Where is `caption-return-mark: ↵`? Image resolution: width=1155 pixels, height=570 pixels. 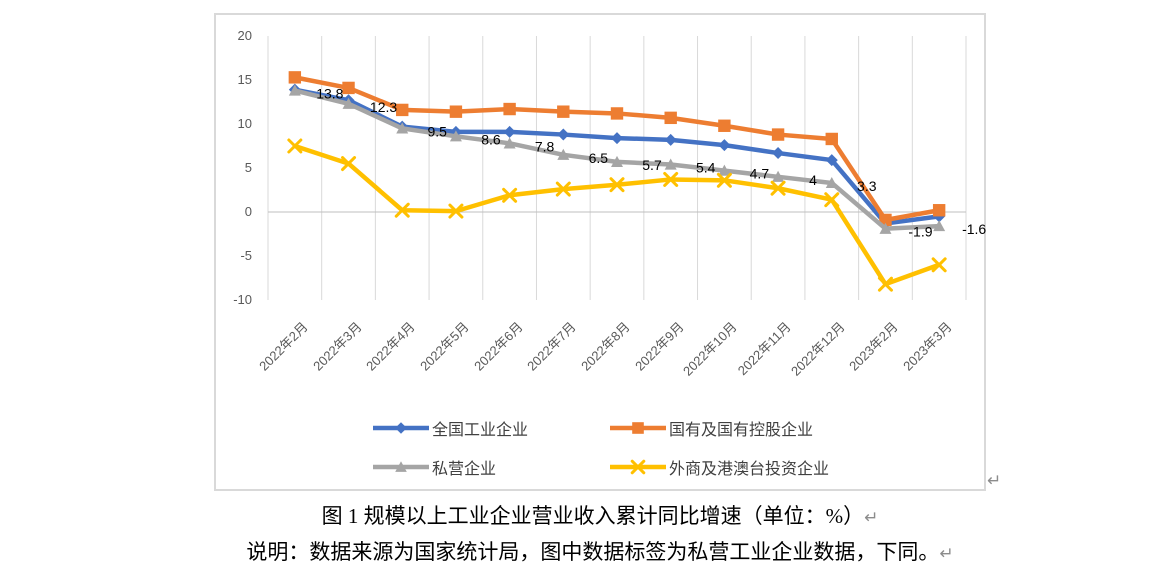
caption-return-mark: ↵ is located at coordinates (871, 517).